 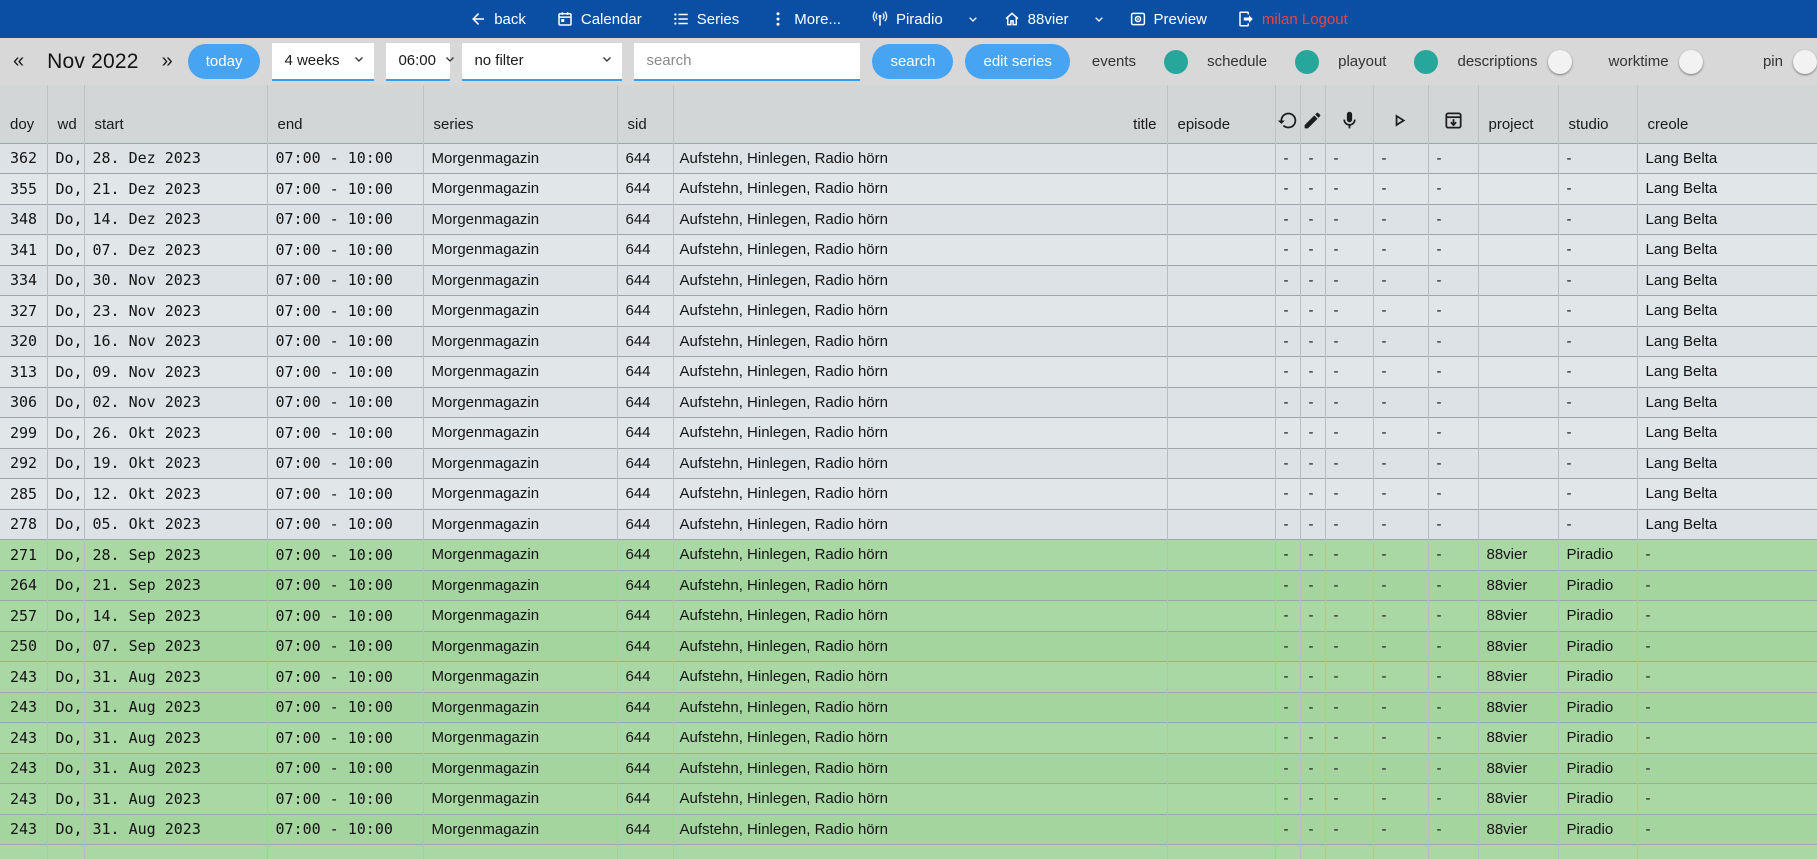 What do you see at coordinates (1169, 61) in the screenshot?
I see `events-toggle` at bounding box center [1169, 61].